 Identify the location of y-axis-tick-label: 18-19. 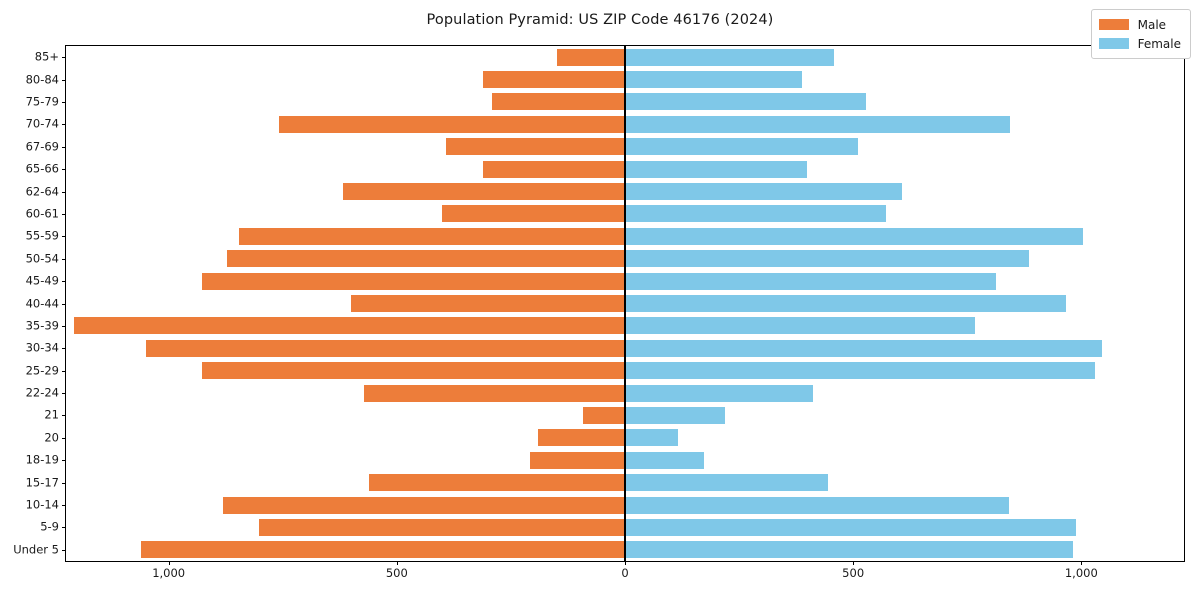
(42, 459).